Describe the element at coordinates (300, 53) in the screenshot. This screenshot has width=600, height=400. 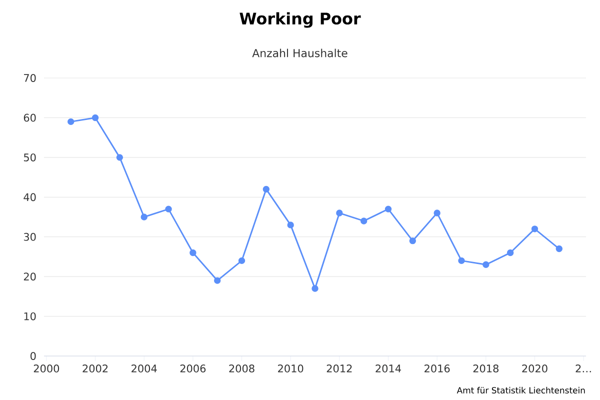
I see `chart-subtitle: Anzahl Haushalte` at that location.